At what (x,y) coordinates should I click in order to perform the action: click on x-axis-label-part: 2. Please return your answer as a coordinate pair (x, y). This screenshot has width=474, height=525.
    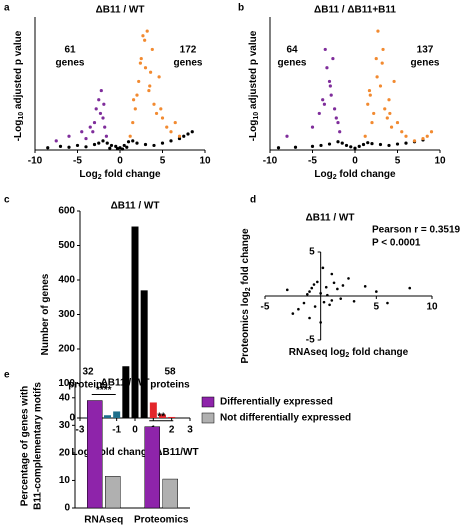
    Looking at the image, I should click on (347, 355).